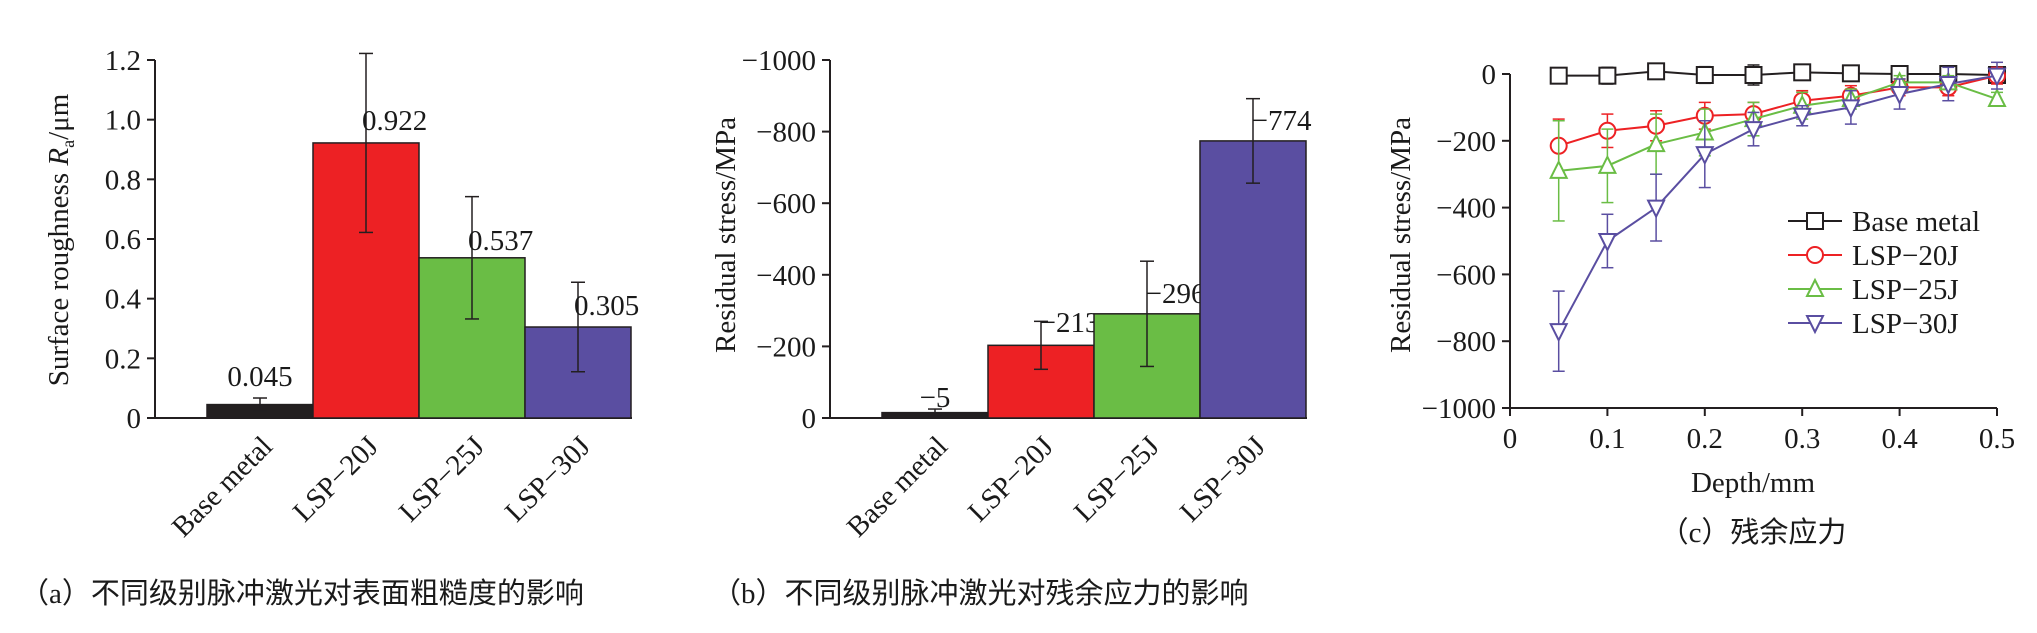  Describe the element at coordinates (1489, 75) in the screenshot. I see `panel-c-y-tick-label: 0` at that location.